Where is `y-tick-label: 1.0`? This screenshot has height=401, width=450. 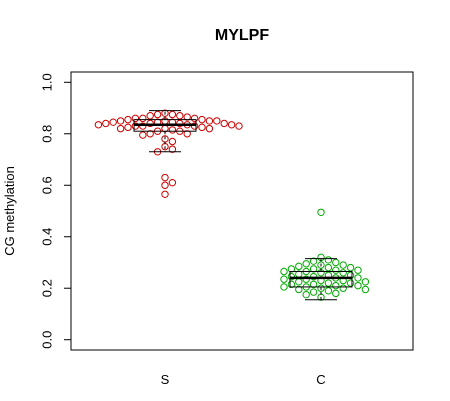 y-tick-label: 1.0 is located at coordinates (47, 82).